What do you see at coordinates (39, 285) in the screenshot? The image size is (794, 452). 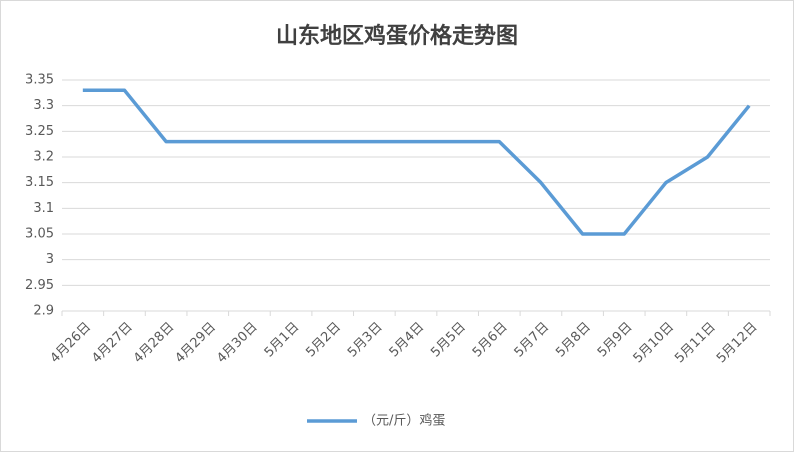 I see `y-tick-label: 2.95` at bounding box center [39, 285].